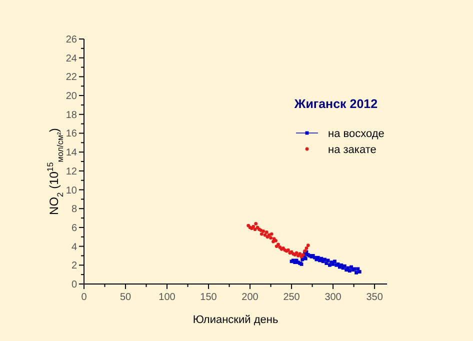 The width and height of the screenshot is (473, 341). Describe the element at coordinates (72, 153) in the screenshot. I see `y-tick-label: 14` at that location.